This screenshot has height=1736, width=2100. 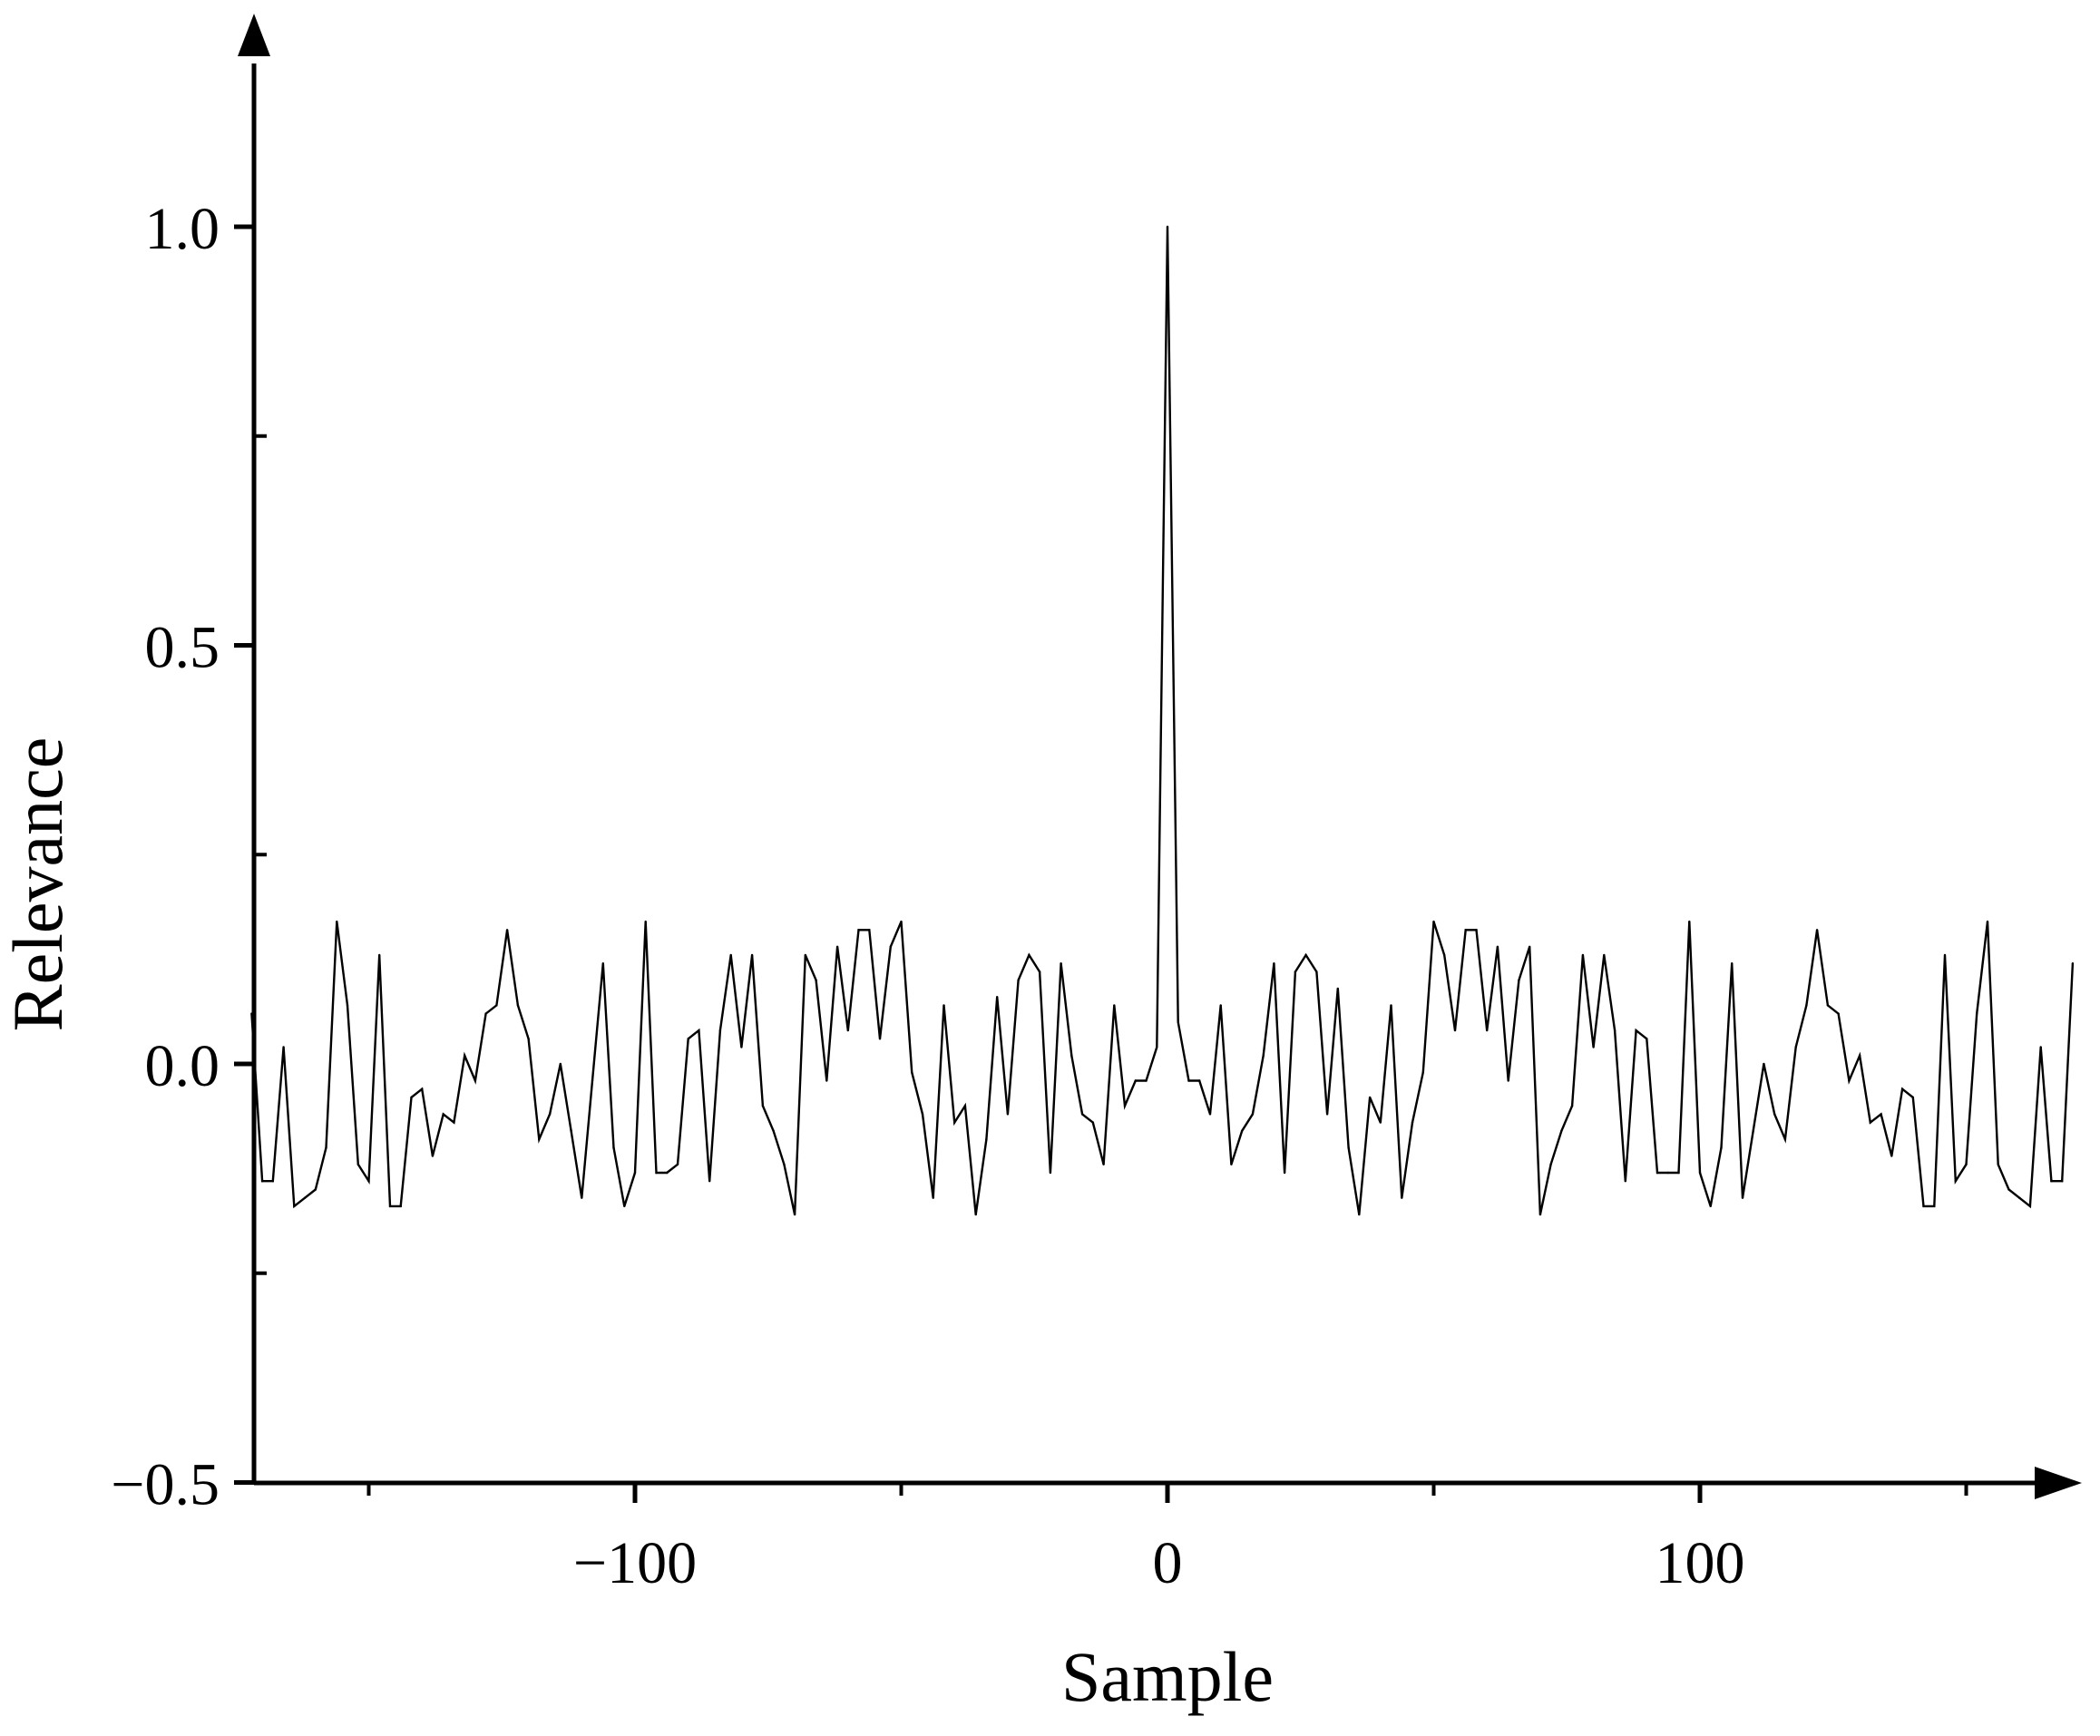 I want to click on x-axis-title: Sample, so click(x=1167, y=1676).